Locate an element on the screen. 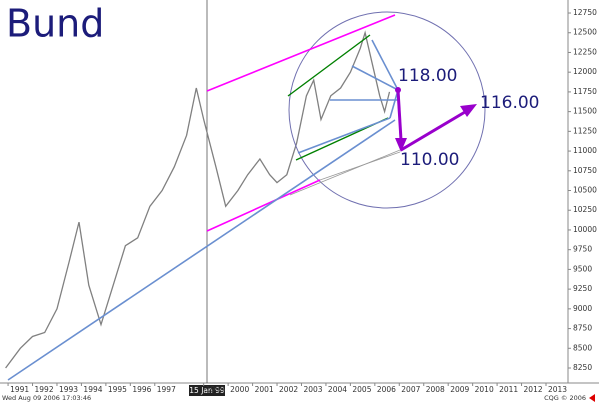  y-tick-label: 12750 is located at coordinates (585, 12).